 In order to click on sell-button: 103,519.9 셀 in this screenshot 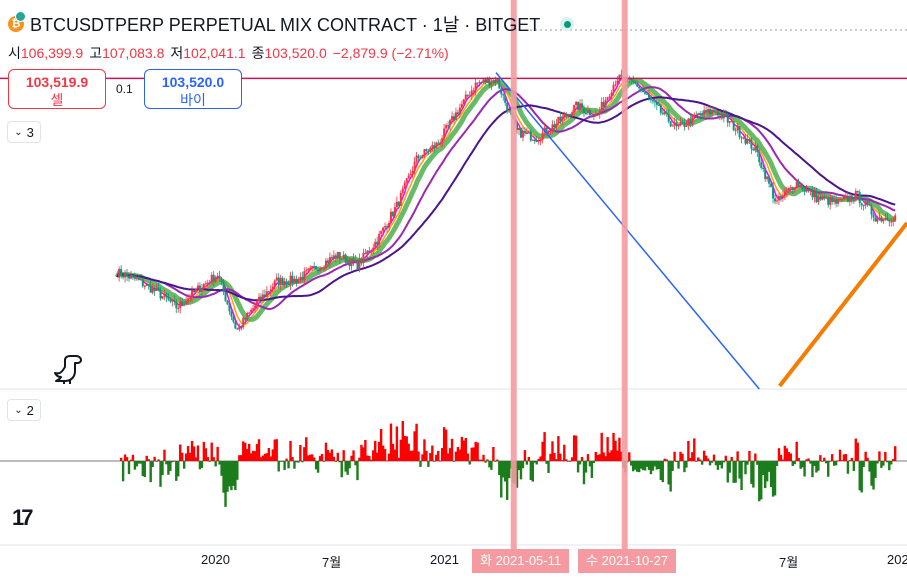, I will do `click(57, 89)`.